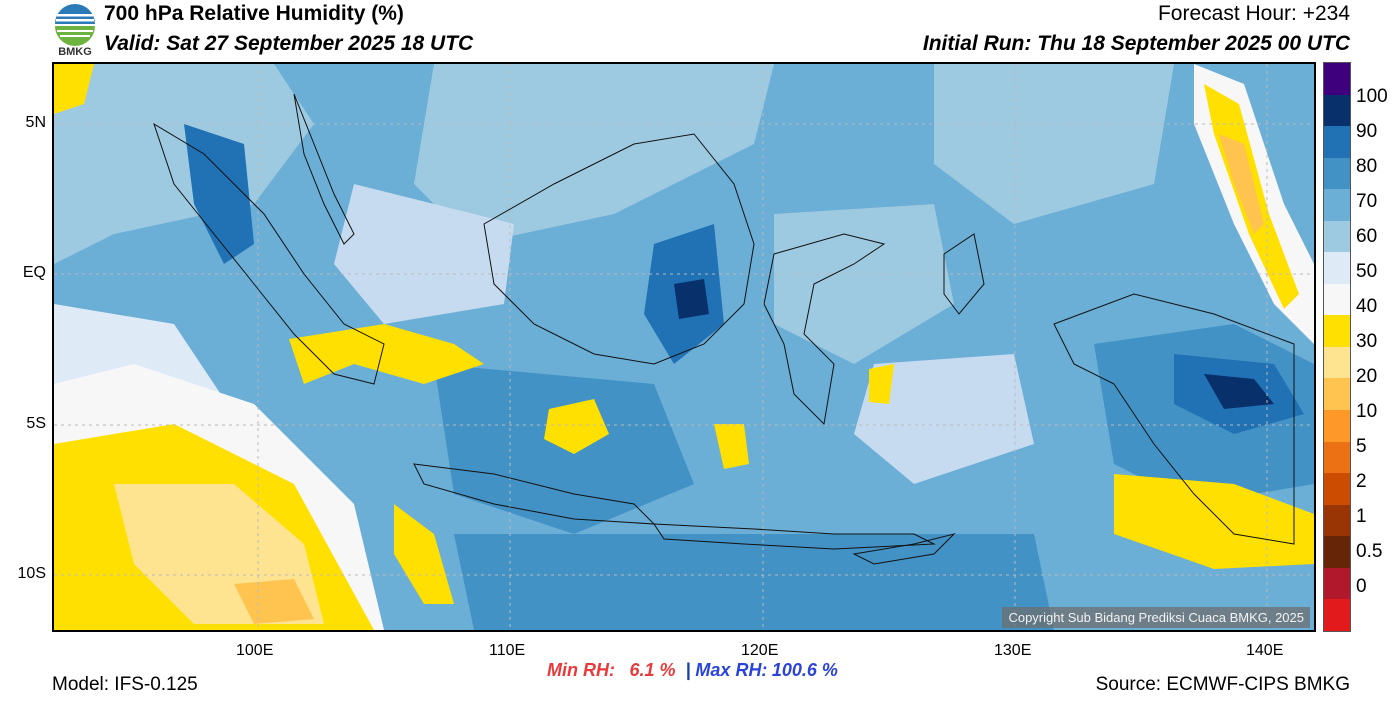 Image resolution: width=1400 pixels, height=709 pixels. Describe the element at coordinates (289, 43) in the screenshot. I see `valid-time: Valid: Sat 27 September 2025 18 UTC` at that location.